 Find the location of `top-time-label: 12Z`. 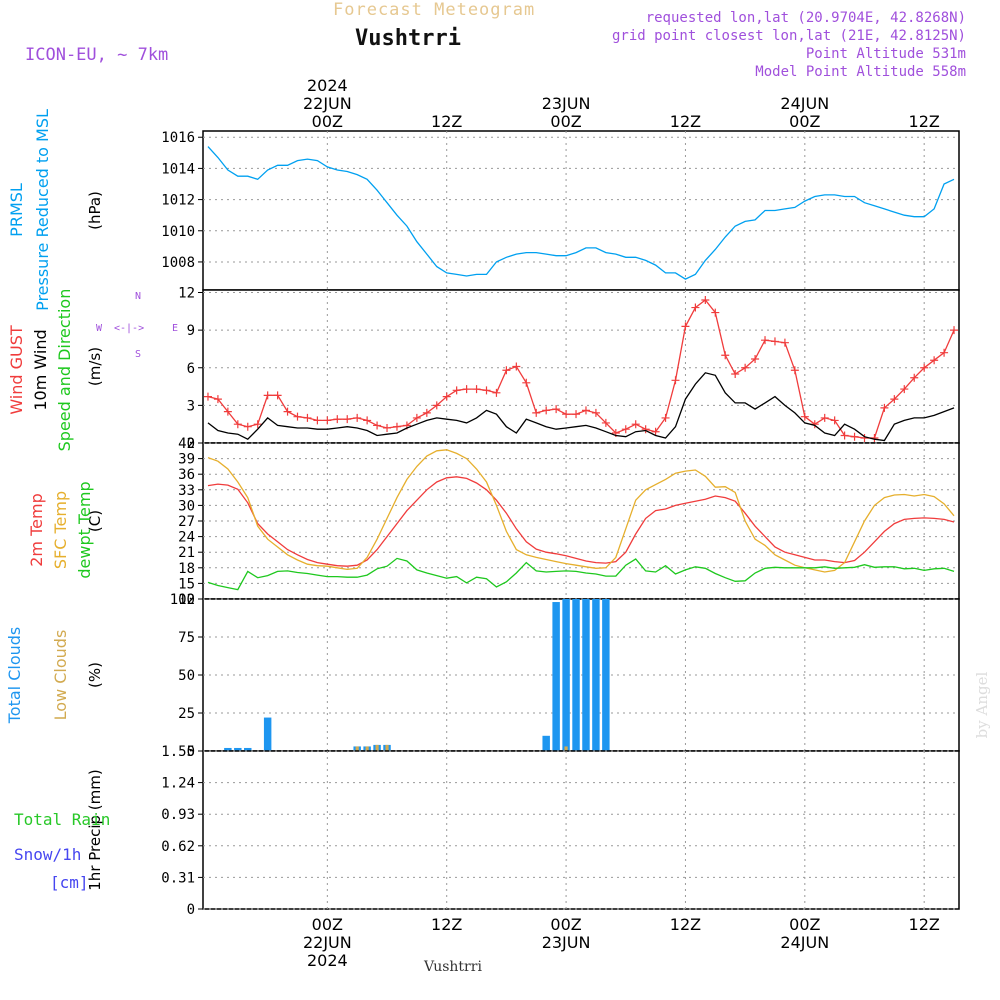

top-time-label: 12Z is located at coordinates (924, 121).